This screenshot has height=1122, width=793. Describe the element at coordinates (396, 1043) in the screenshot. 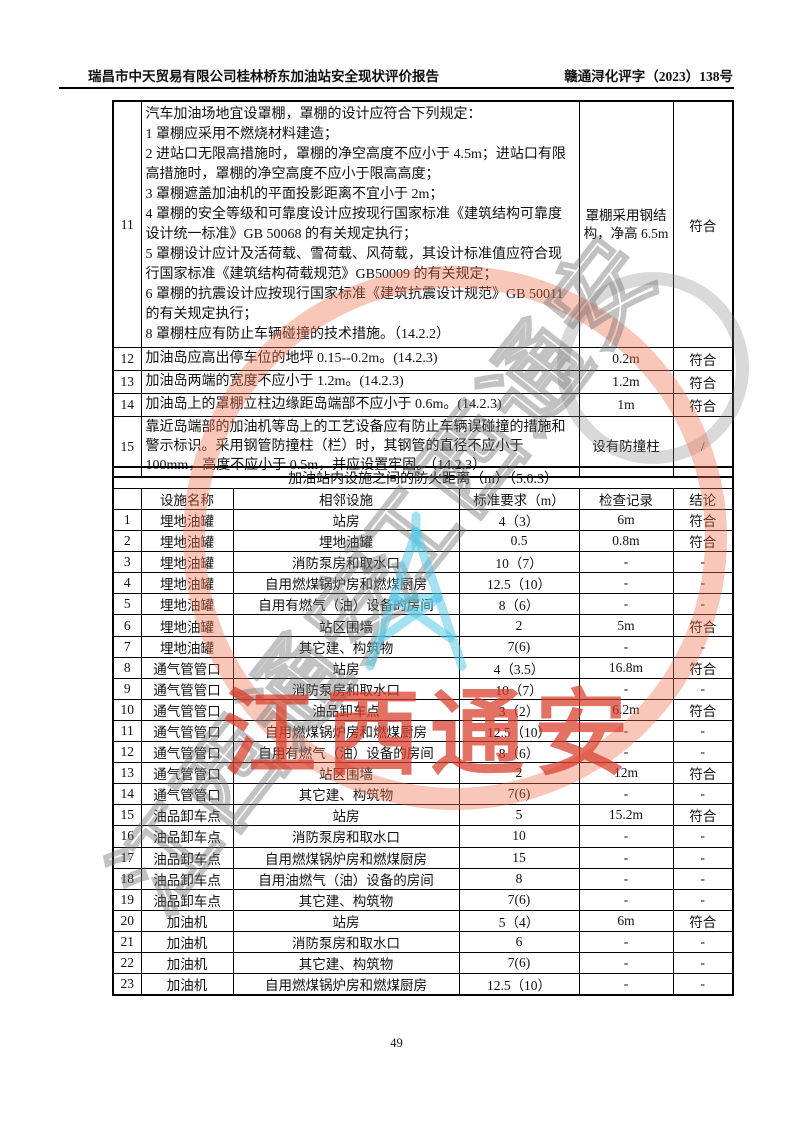

I see `page-number: 49` at that location.